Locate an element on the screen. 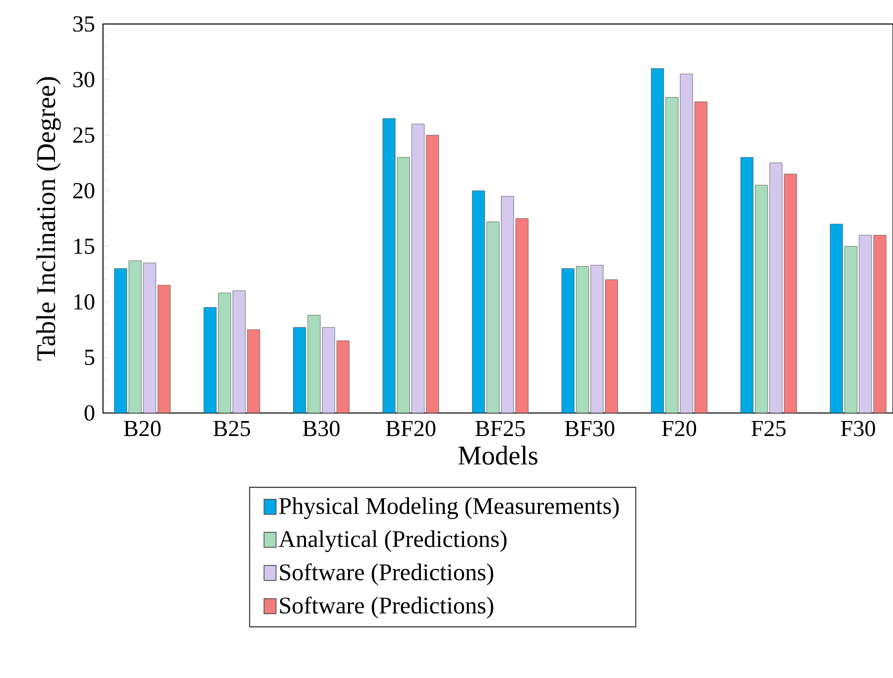 The image size is (893, 678). y-tick-label: 30 is located at coordinates (83, 80).